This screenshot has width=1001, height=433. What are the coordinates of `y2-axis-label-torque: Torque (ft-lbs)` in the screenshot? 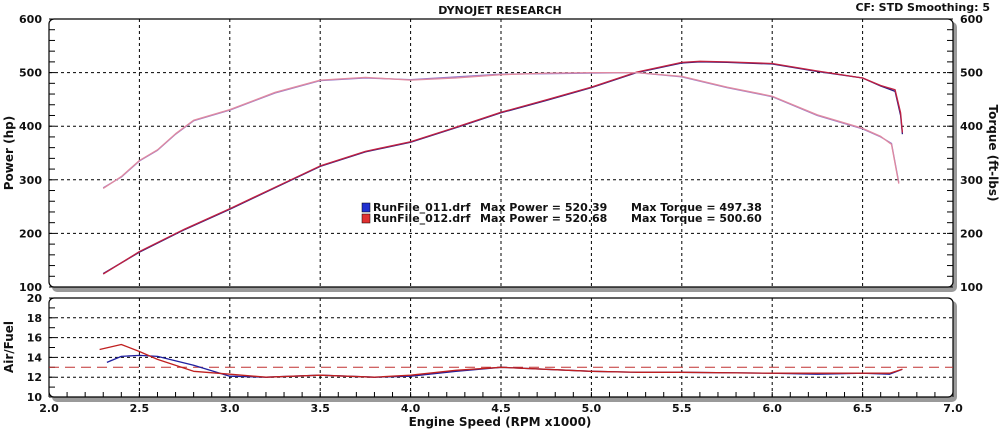 It's located at (993, 153).